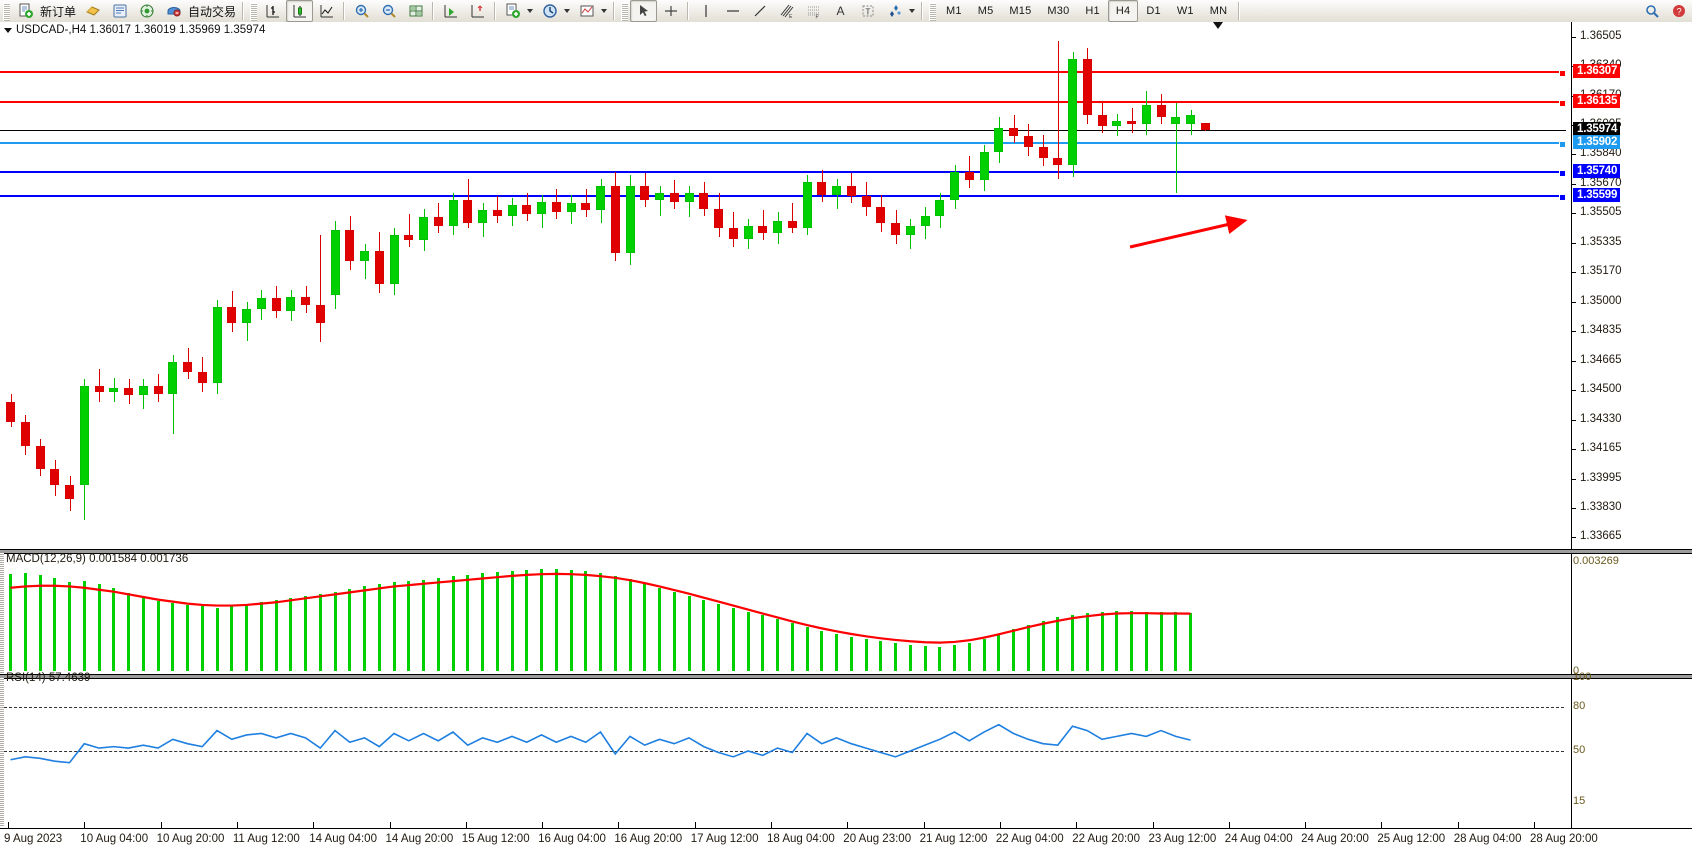 The width and height of the screenshot is (1692, 851). I want to click on timeframe-m15: M15, so click(1020, 11).